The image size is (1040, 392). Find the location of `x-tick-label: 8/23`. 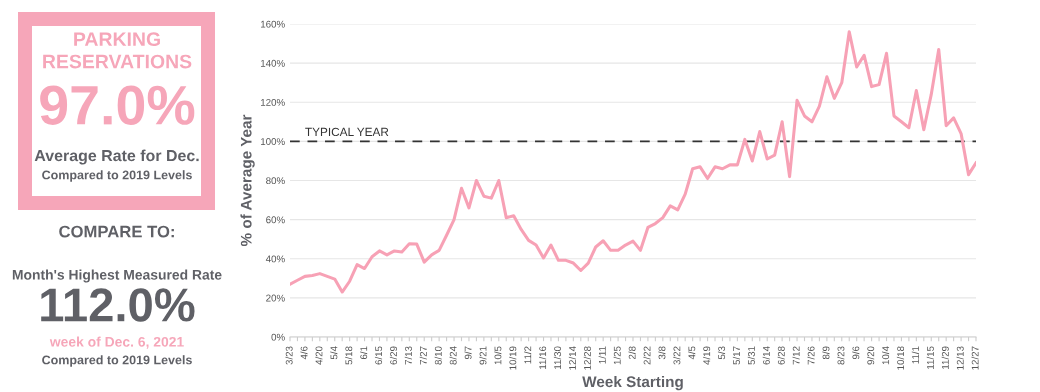

x-tick-label: 8/23 is located at coordinates (841, 355).